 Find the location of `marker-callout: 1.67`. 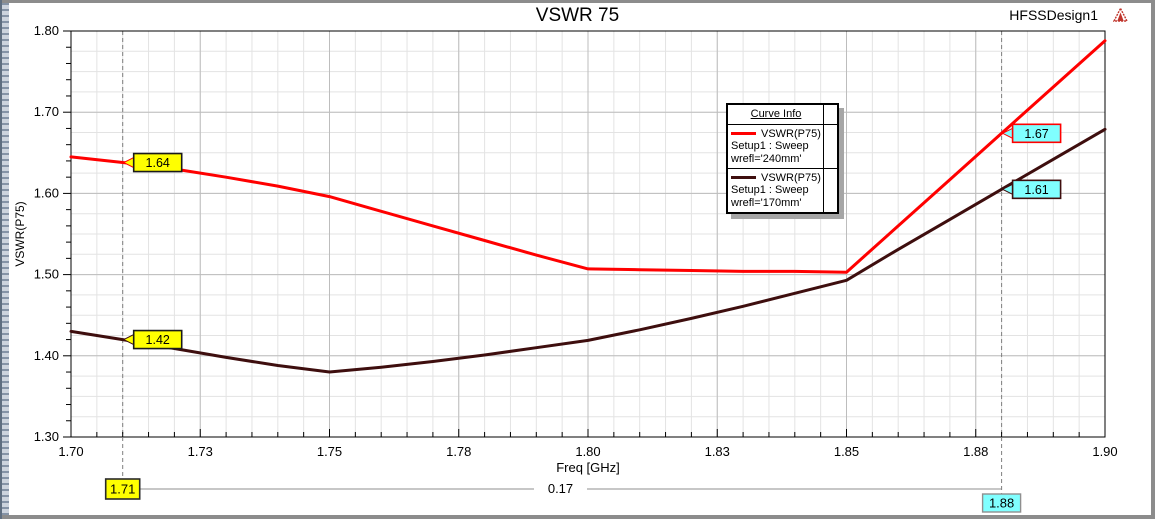

marker-callout: 1.67 is located at coordinates (1031, 133).